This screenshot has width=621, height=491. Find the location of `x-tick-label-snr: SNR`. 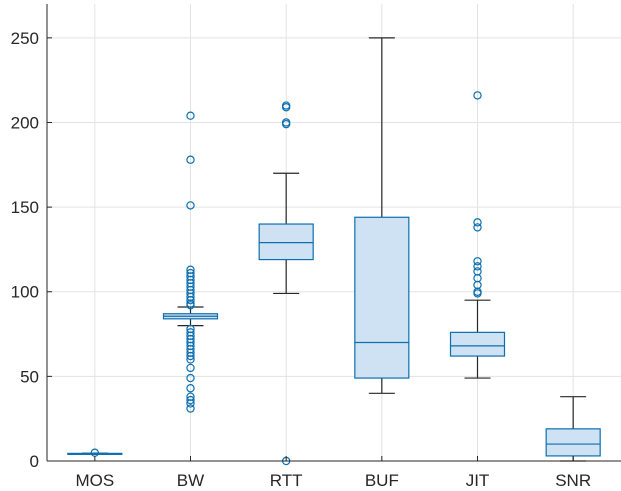

x-tick-label-snr: SNR is located at coordinates (573, 480).